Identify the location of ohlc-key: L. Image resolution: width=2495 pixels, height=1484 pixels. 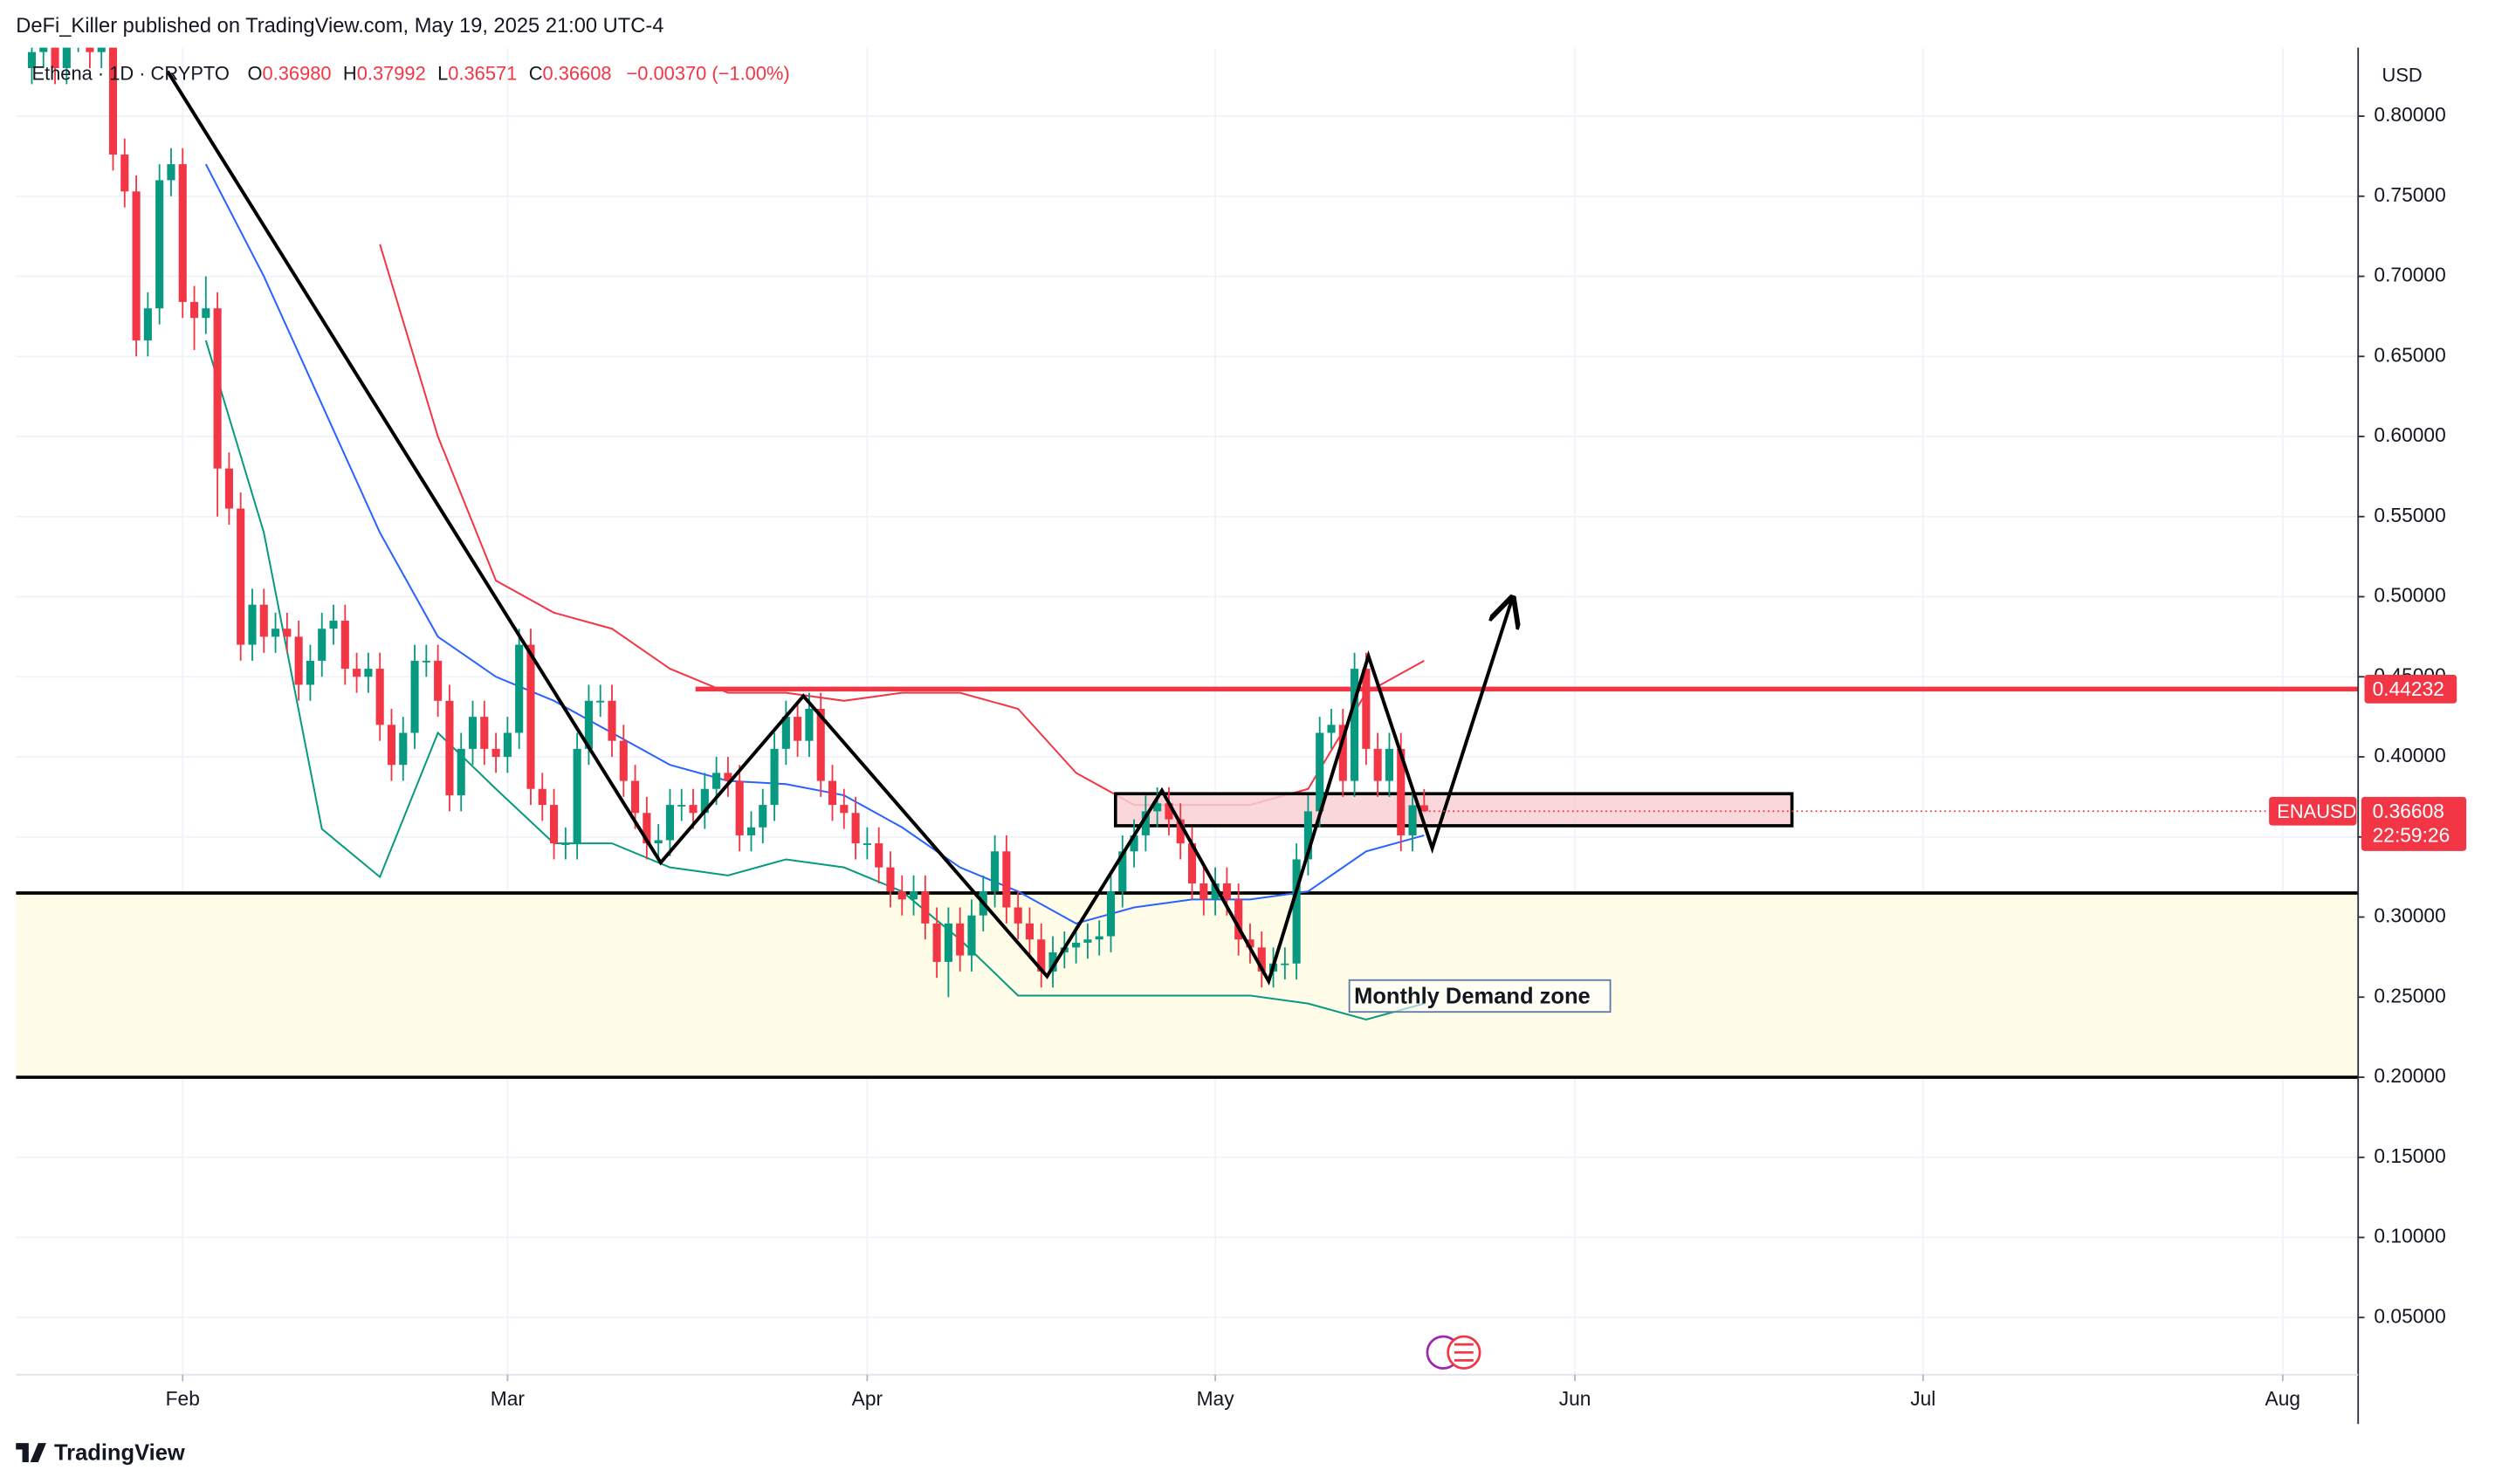
(442, 73).